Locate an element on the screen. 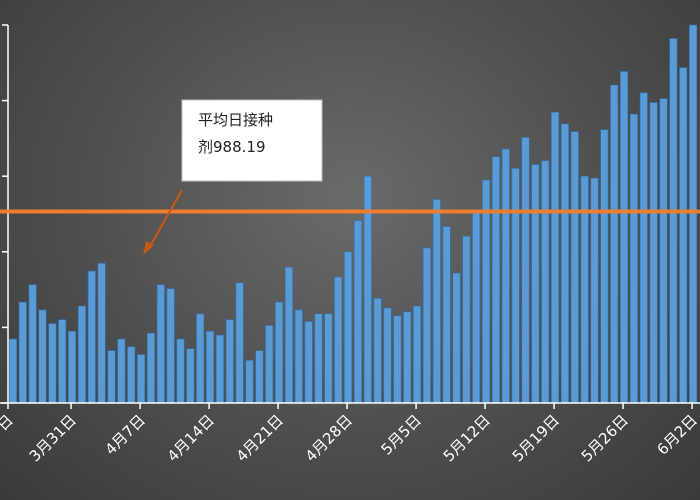  callout-line-1: 平均日接种 is located at coordinates (235, 120).